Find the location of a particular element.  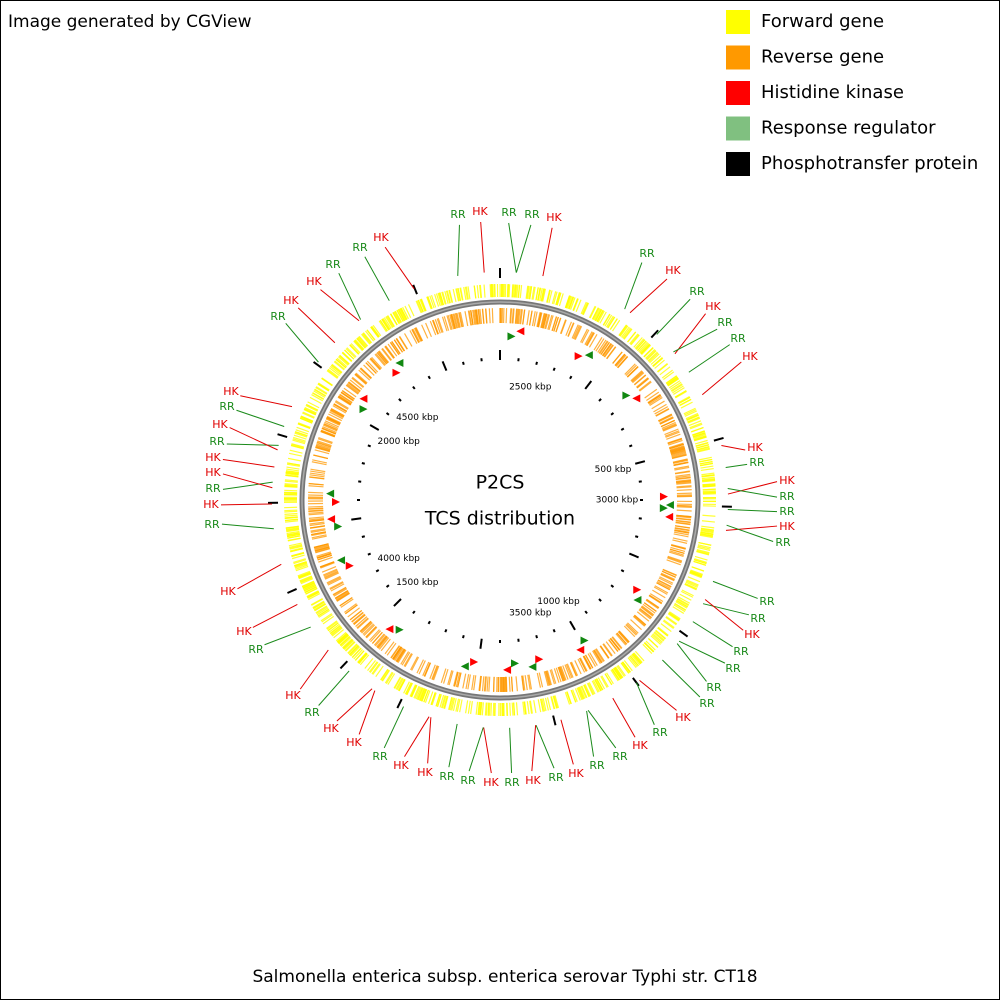

scale-label: 4500 kbp is located at coordinates (417, 418).